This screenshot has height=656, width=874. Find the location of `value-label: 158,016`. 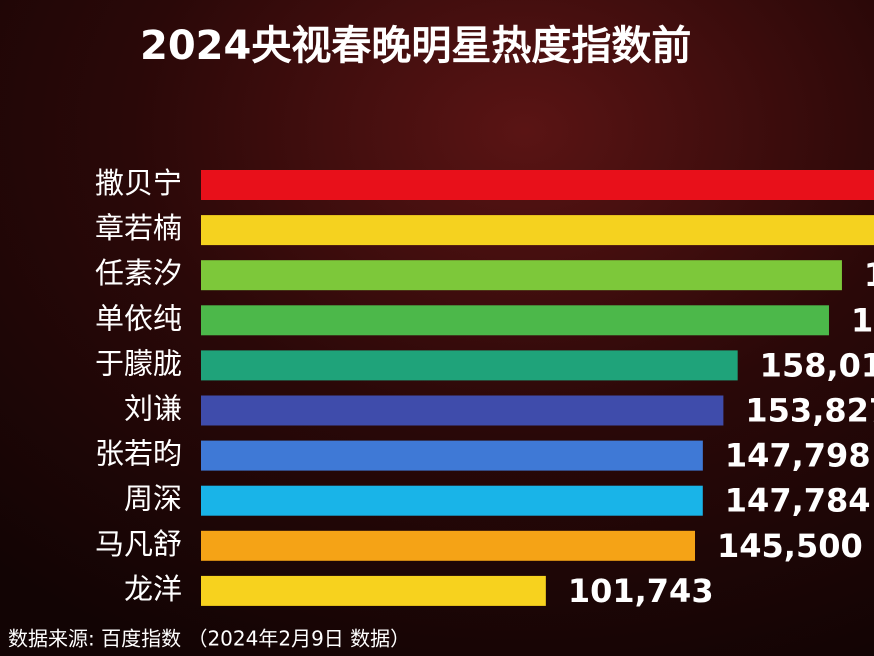

value-label: 158,016 is located at coordinates (817, 365).